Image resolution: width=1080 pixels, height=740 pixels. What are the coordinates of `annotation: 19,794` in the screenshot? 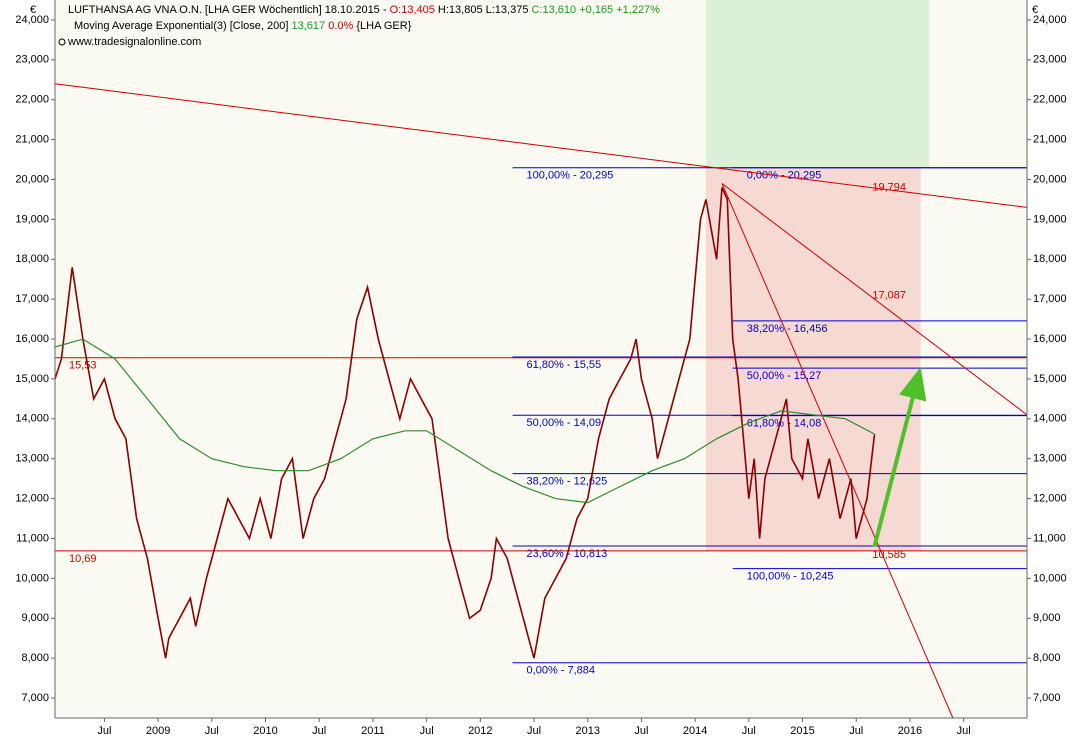 It's located at (889, 188).